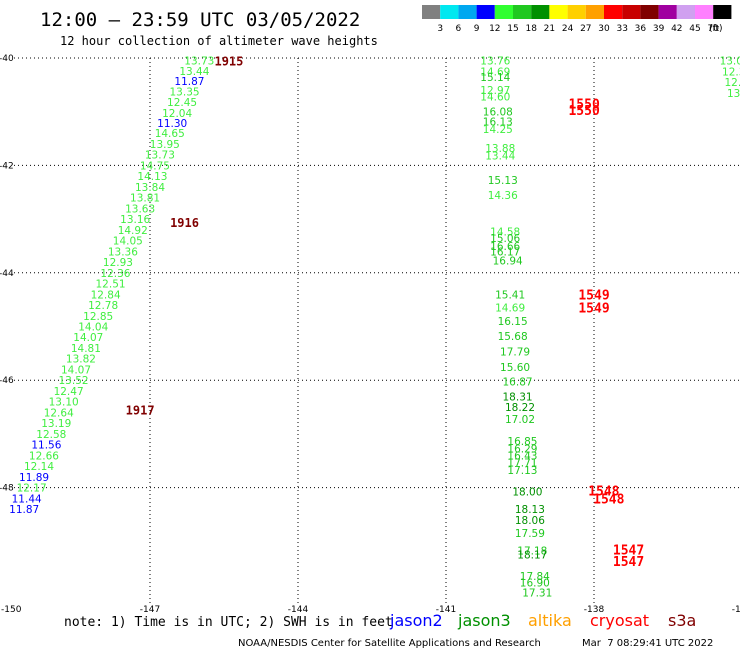 Image resolution: width=740 pixels, height=650 pixels. I want to click on swh-value: 13.81, so click(145, 199).